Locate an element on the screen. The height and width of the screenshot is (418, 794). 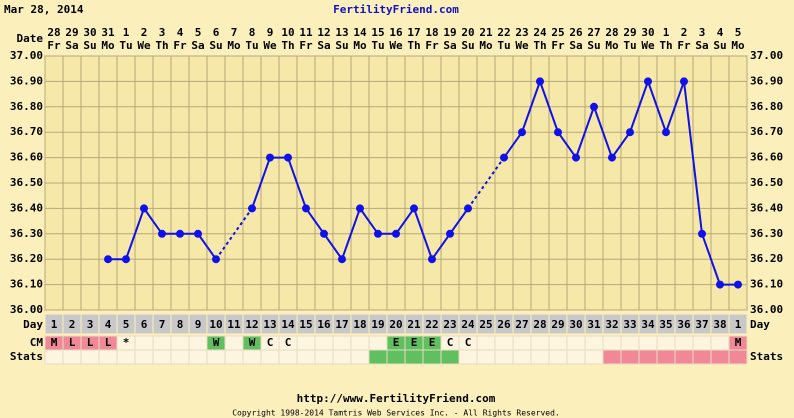
day-number: 27 is located at coordinates (521, 324).